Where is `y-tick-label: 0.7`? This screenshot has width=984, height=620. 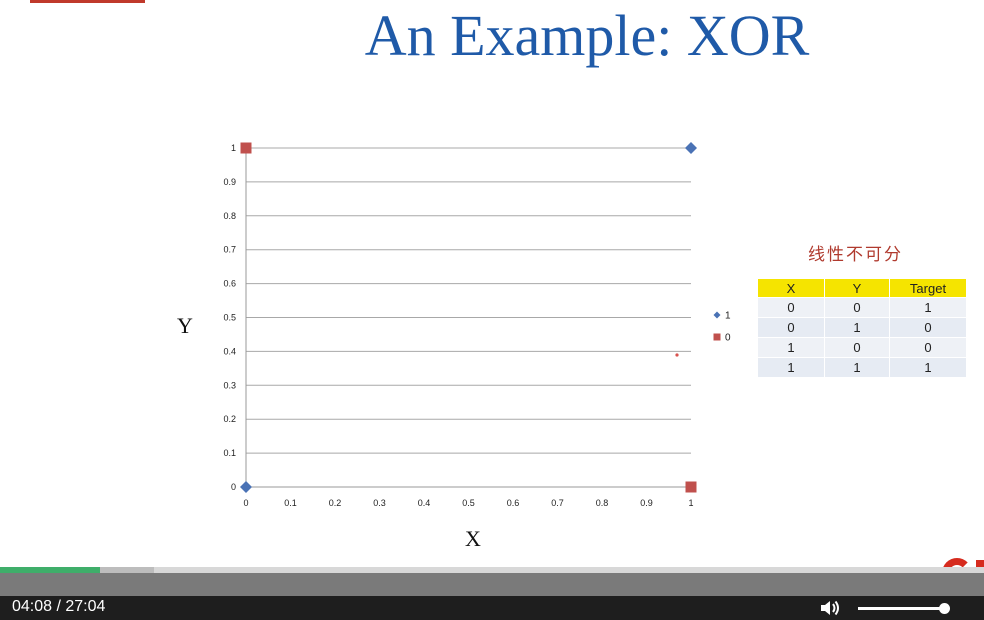 y-tick-label: 0.7 is located at coordinates (229, 250).